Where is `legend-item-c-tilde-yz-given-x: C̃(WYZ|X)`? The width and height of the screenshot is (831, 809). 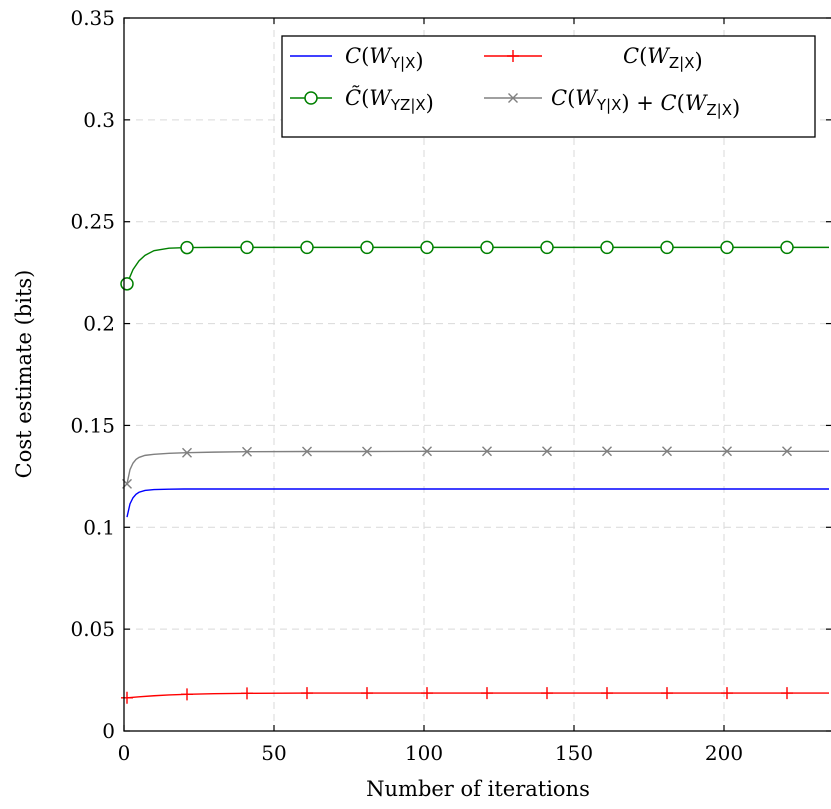 legend-item-c-tilde-yz-given-x: C̃(WYZ|X) is located at coordinates (362, 100).